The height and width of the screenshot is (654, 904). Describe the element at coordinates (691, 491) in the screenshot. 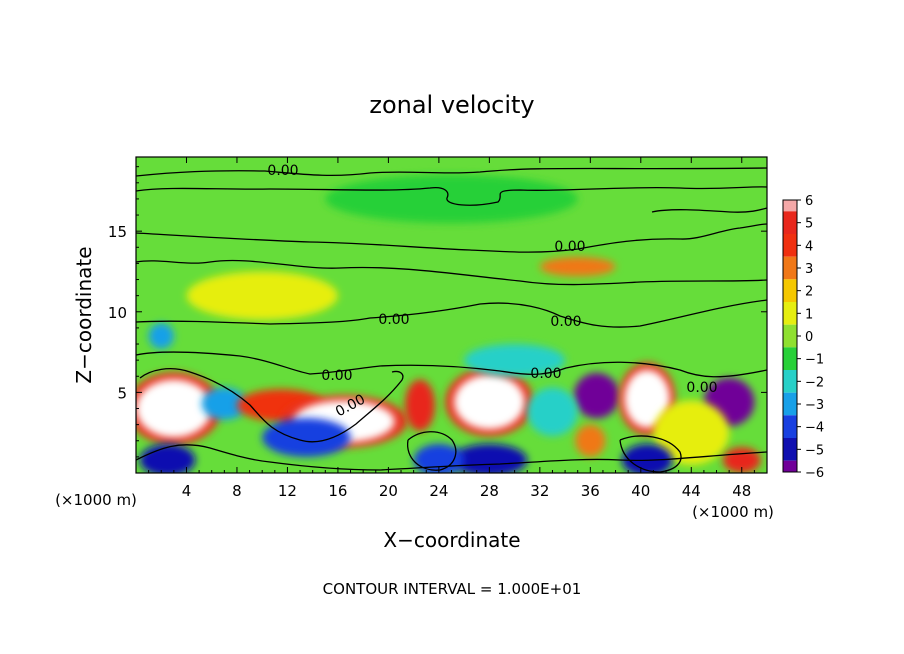

I see `x-tick-label: 44` at that location.